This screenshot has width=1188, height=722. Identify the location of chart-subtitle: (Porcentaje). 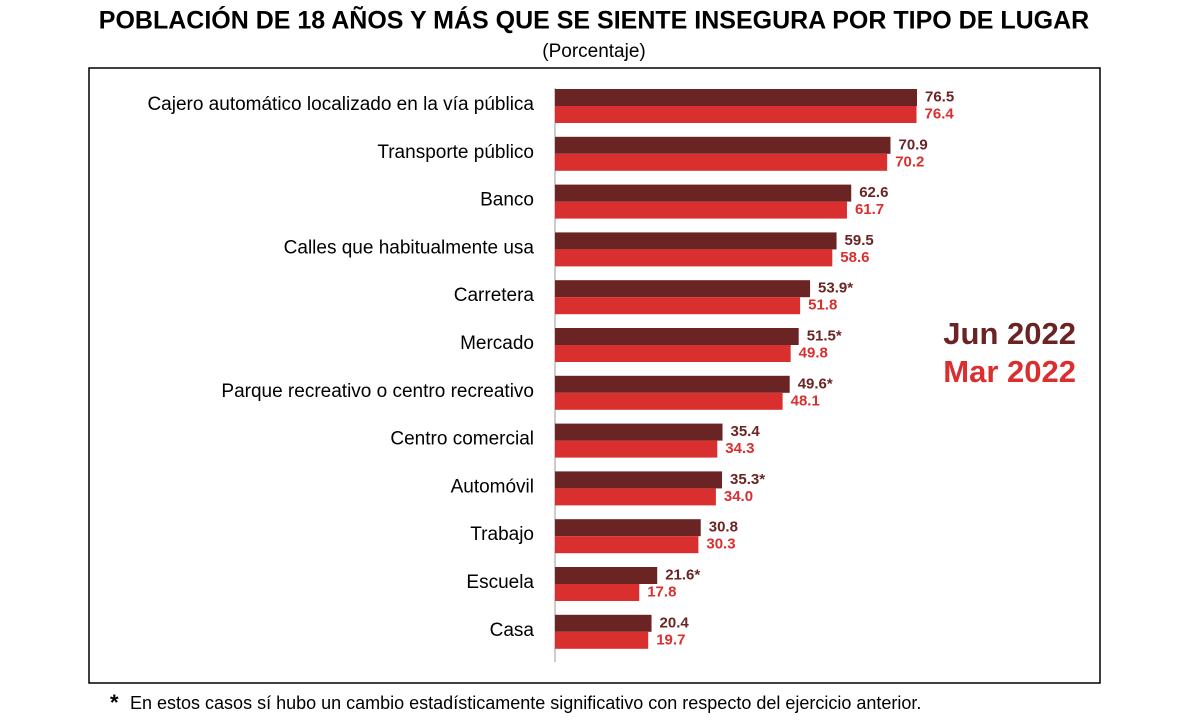
(594, 51).